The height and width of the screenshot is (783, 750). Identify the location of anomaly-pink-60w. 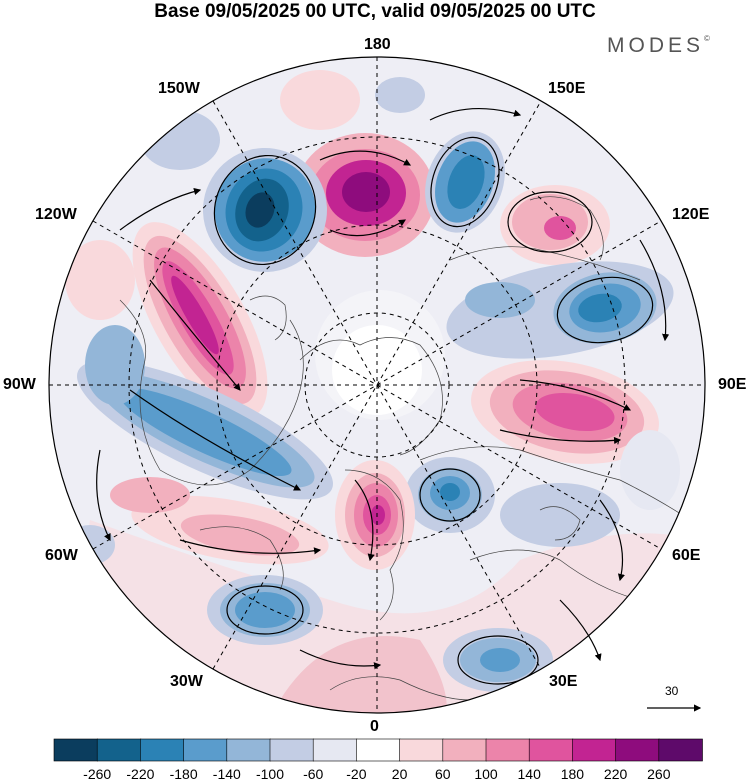
(219, 521).